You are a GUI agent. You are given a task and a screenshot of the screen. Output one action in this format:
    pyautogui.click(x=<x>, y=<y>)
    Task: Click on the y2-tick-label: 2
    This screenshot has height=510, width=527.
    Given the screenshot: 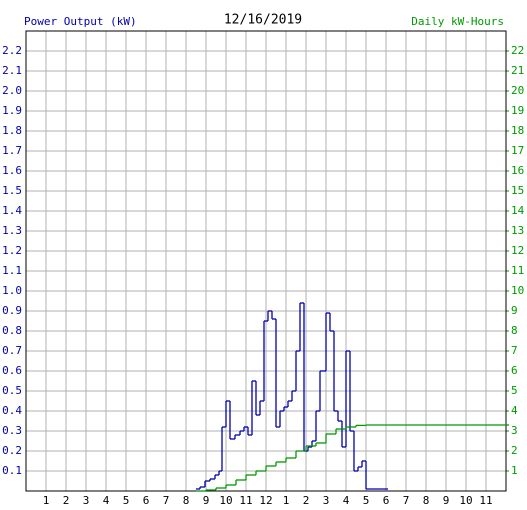 What is the action you would take?
    pyautogui.click(x=514, y=450)
    